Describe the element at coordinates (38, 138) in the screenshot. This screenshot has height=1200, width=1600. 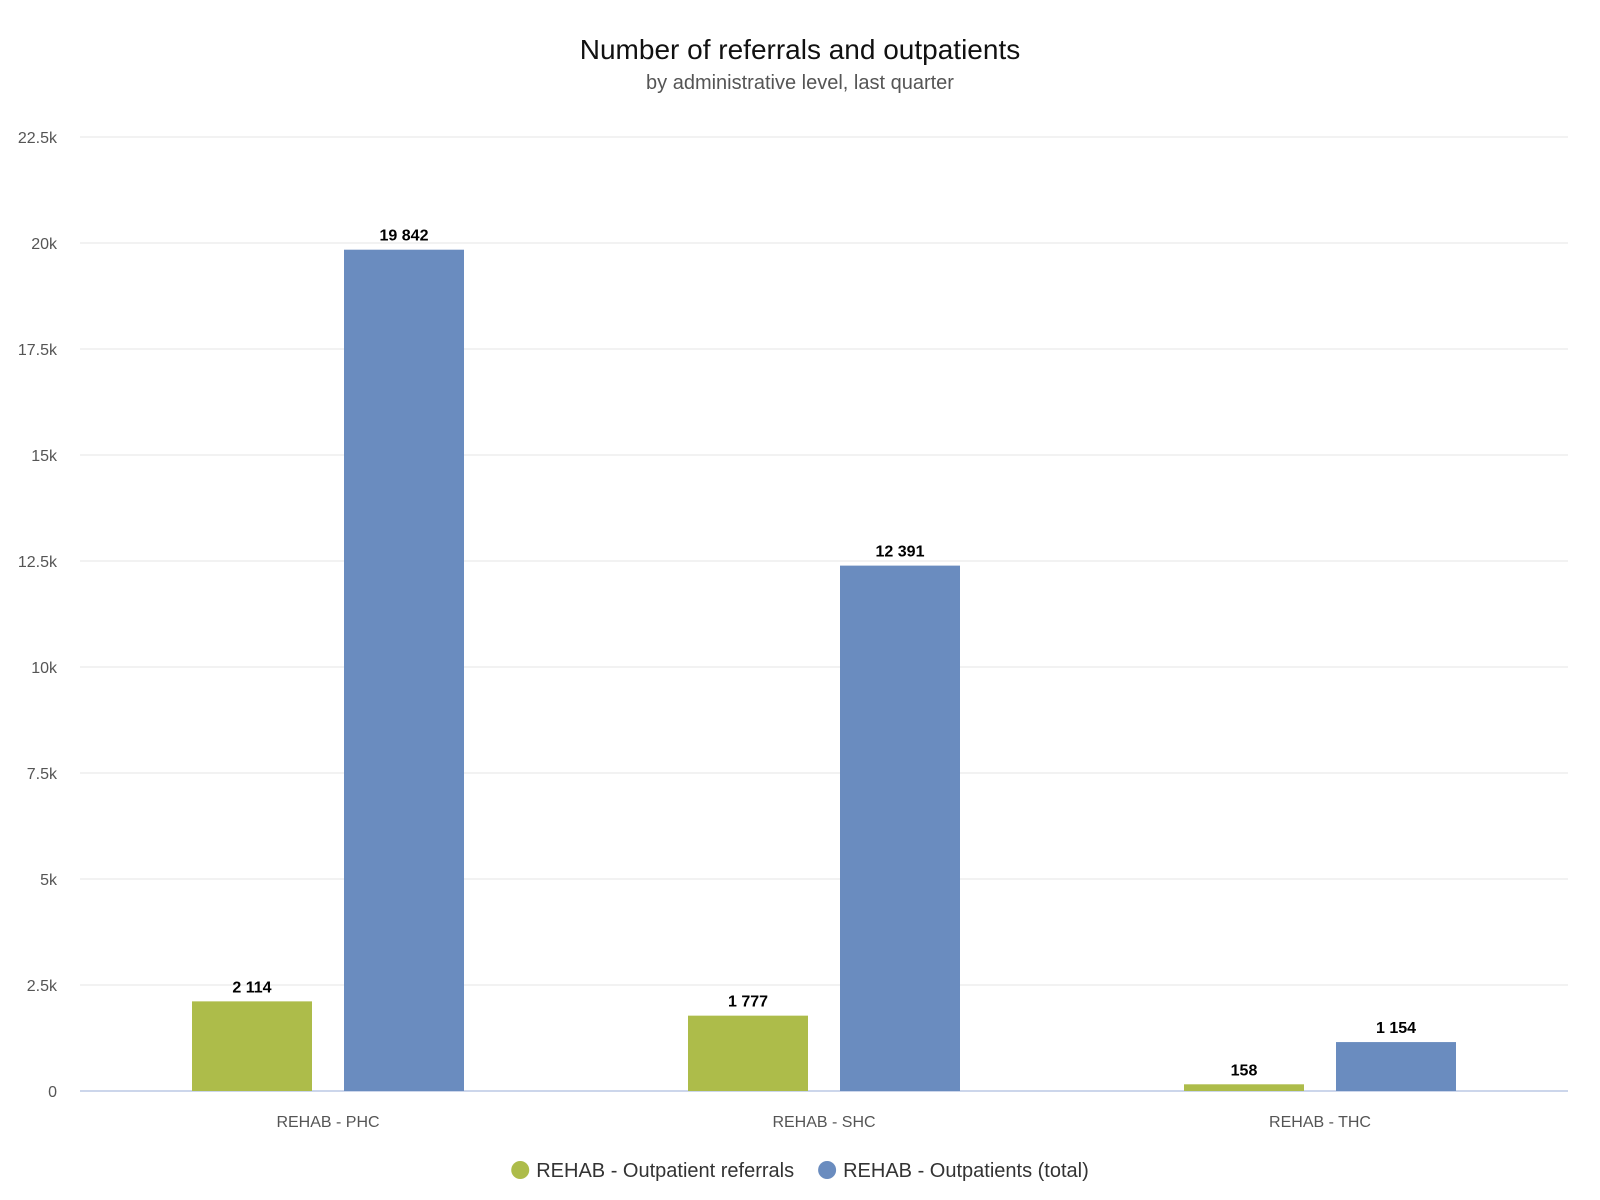
I see `y-tick-label: 22.5k` at that location.